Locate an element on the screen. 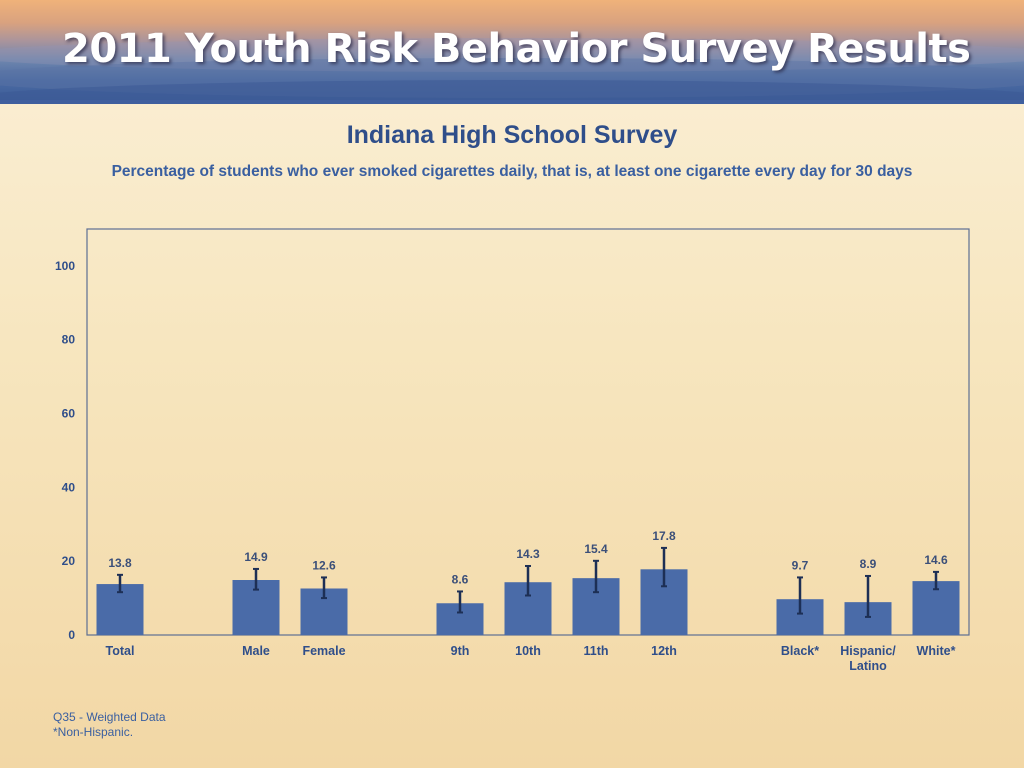 The height and width of the screenshot is (768, 1024). category-label: Hispanic/Latino is located at coordinates (868, 658).